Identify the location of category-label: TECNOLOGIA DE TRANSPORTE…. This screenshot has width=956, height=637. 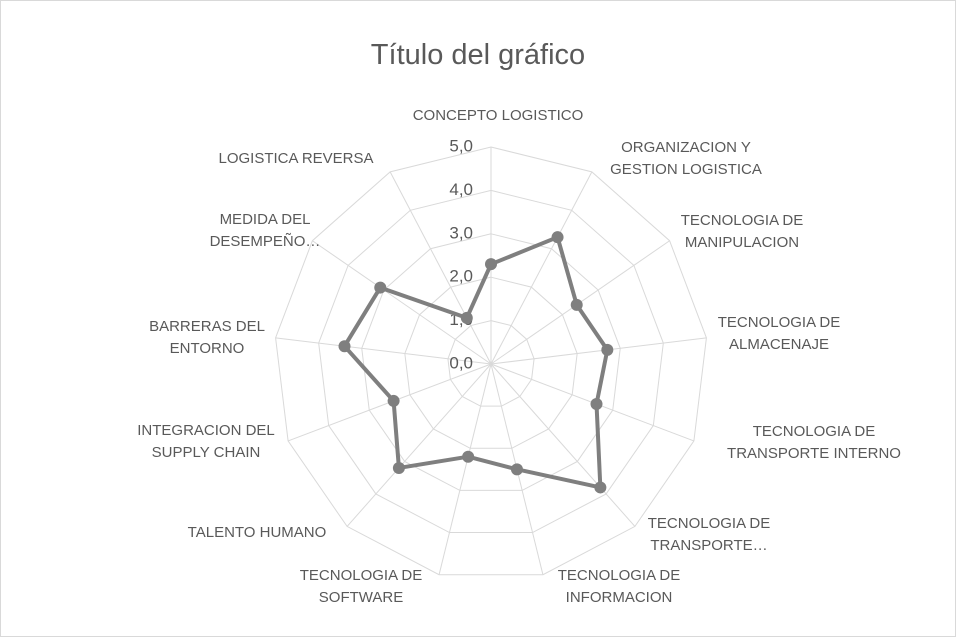
(709, 534).